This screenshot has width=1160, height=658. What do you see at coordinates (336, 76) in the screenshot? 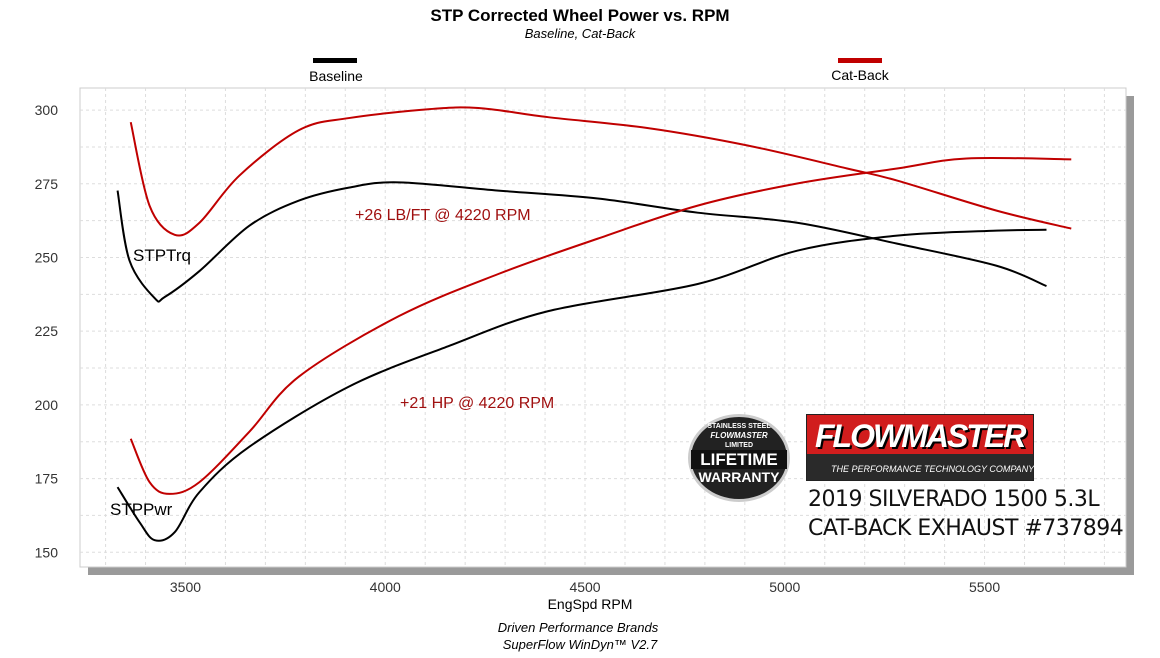
I see `legend-label-baseline: Baseline` at bounding box center [336, 76].